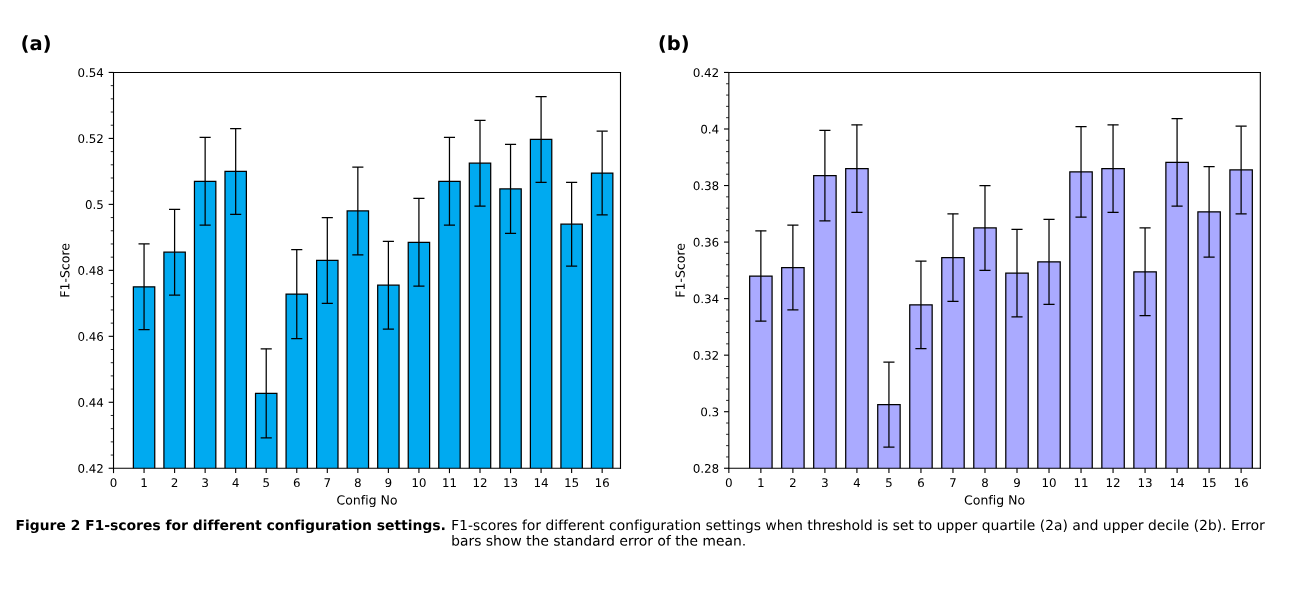  What do you see at coordinates (705, 355) in the screenshot?
I see `y-tick-label: 0.32` at bounding box center [705, 355].